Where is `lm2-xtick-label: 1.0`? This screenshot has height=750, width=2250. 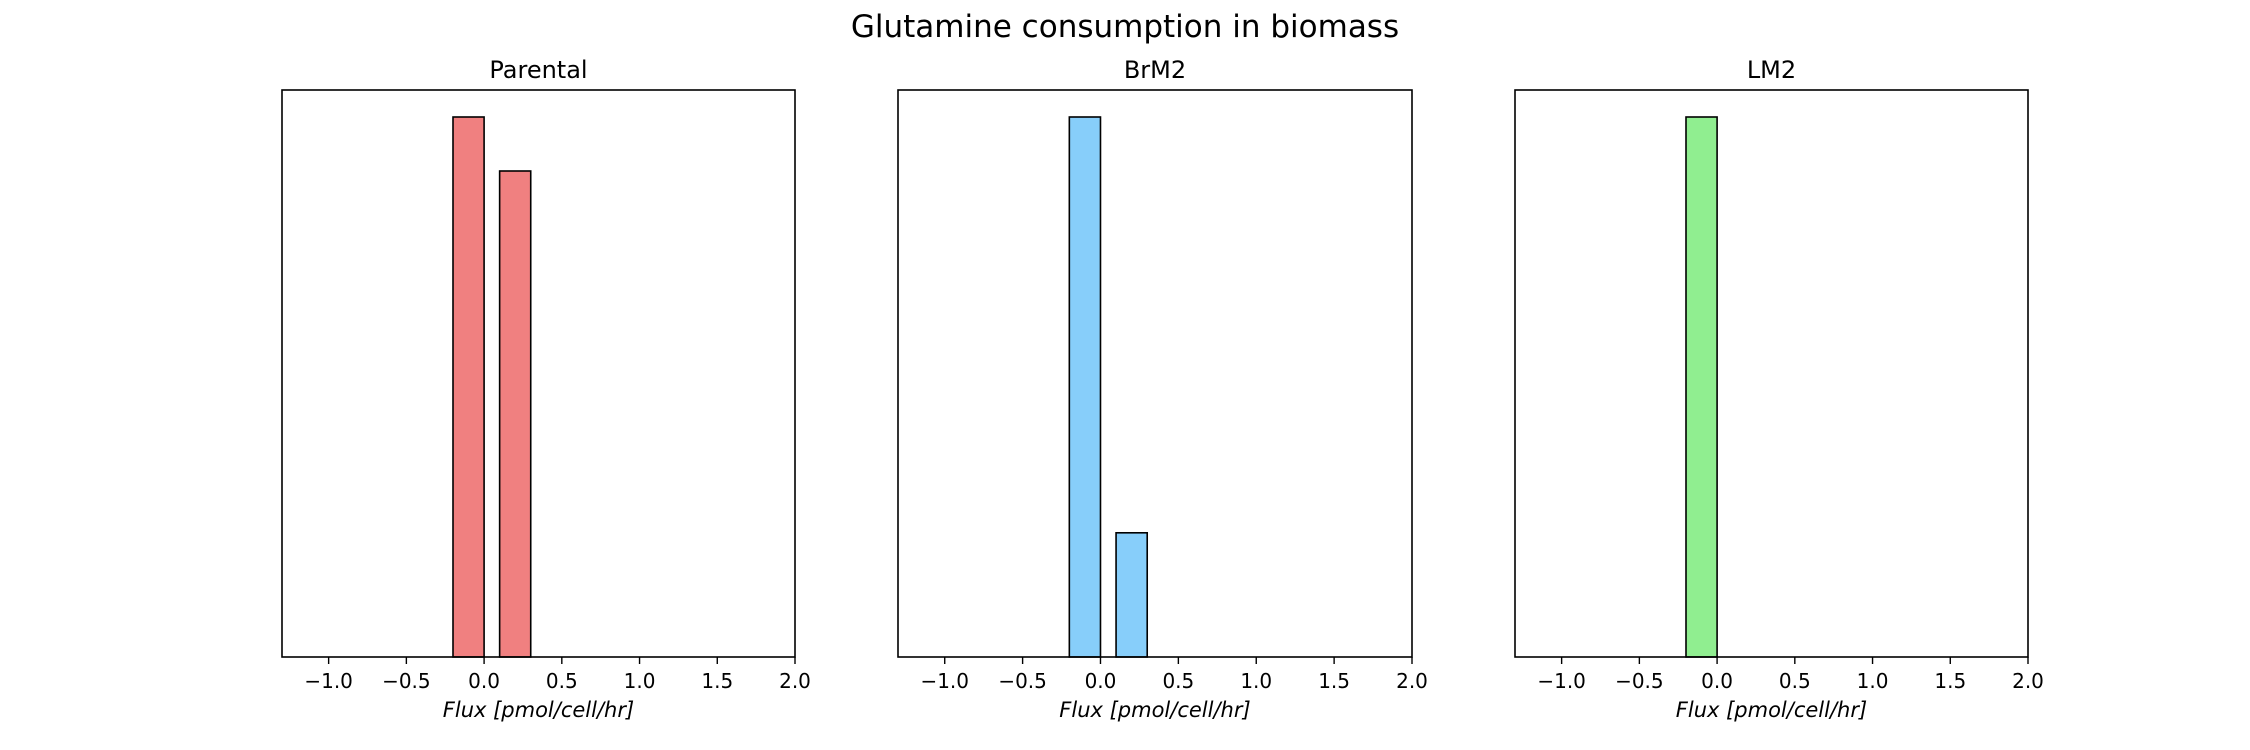 lm2-xtick-label: 1.0 is located at coordinates (1873, 681).